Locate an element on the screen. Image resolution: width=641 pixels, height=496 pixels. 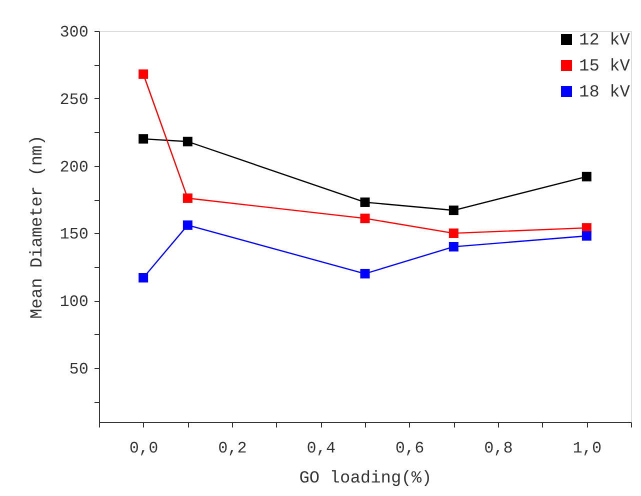
x-tick-label: 0,4 is located at coordinates (321, 449).